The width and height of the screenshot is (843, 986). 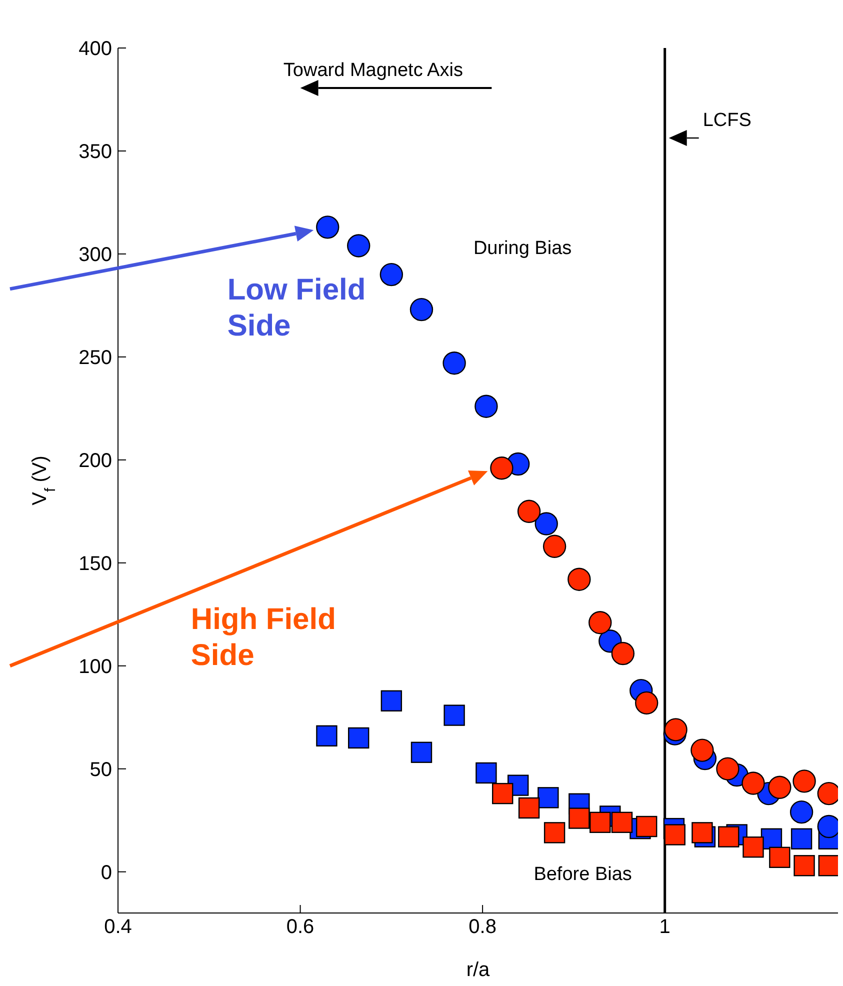 What do you see at coordinates (727, 120) in the screenshot?
I see `ref-line-label: LCFS` at bounding box center [727, 120].